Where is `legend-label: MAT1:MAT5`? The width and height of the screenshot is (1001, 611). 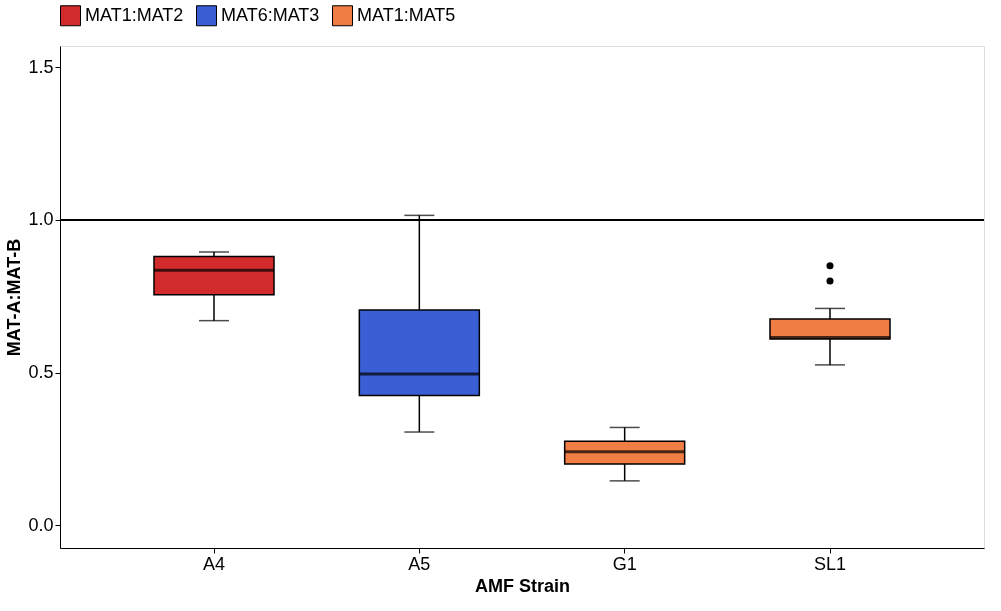
legend-label: MAT1:MAT5 is located at coordinates (406, 14).